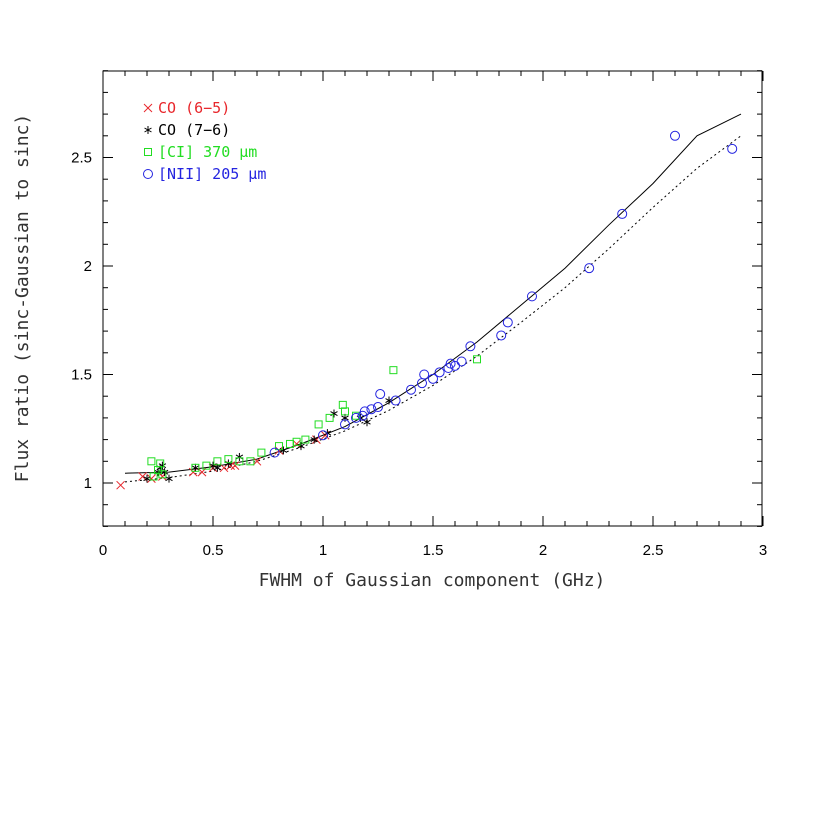 This screenshot has width=830, height=830. What do you see at coordinates (433, 550) in the screenshot?
I see `x-tick-label: 1.5` at bounding box center [433, 550].